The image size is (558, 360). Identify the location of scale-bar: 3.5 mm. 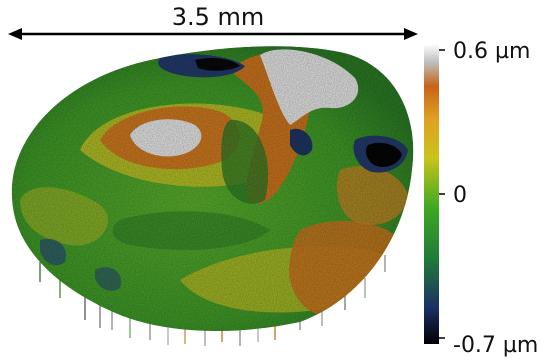
(213, 21).